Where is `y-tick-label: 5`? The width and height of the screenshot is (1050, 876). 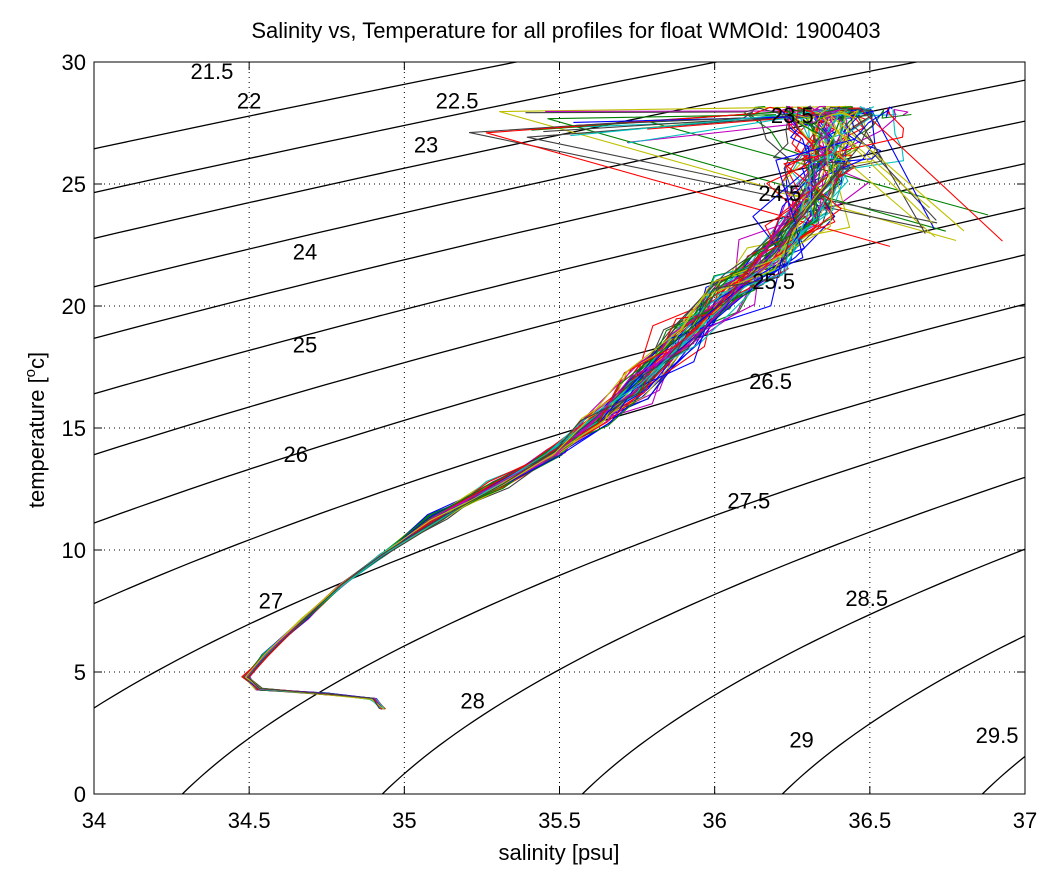 y-tick-label: 5 is located at coordinates (80, 672).